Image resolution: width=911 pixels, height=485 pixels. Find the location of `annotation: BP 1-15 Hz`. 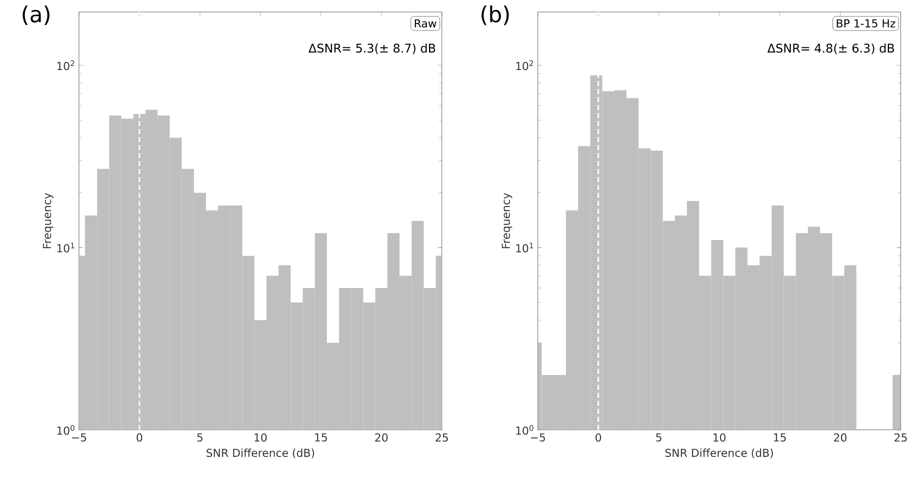

annotation: BP 1-15 Hz is located at coordinates (866, 23).